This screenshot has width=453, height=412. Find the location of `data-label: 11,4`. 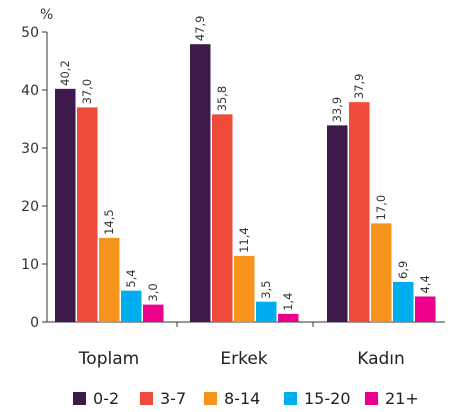

data-label: 11,4 is located at coordinates (244, 240).